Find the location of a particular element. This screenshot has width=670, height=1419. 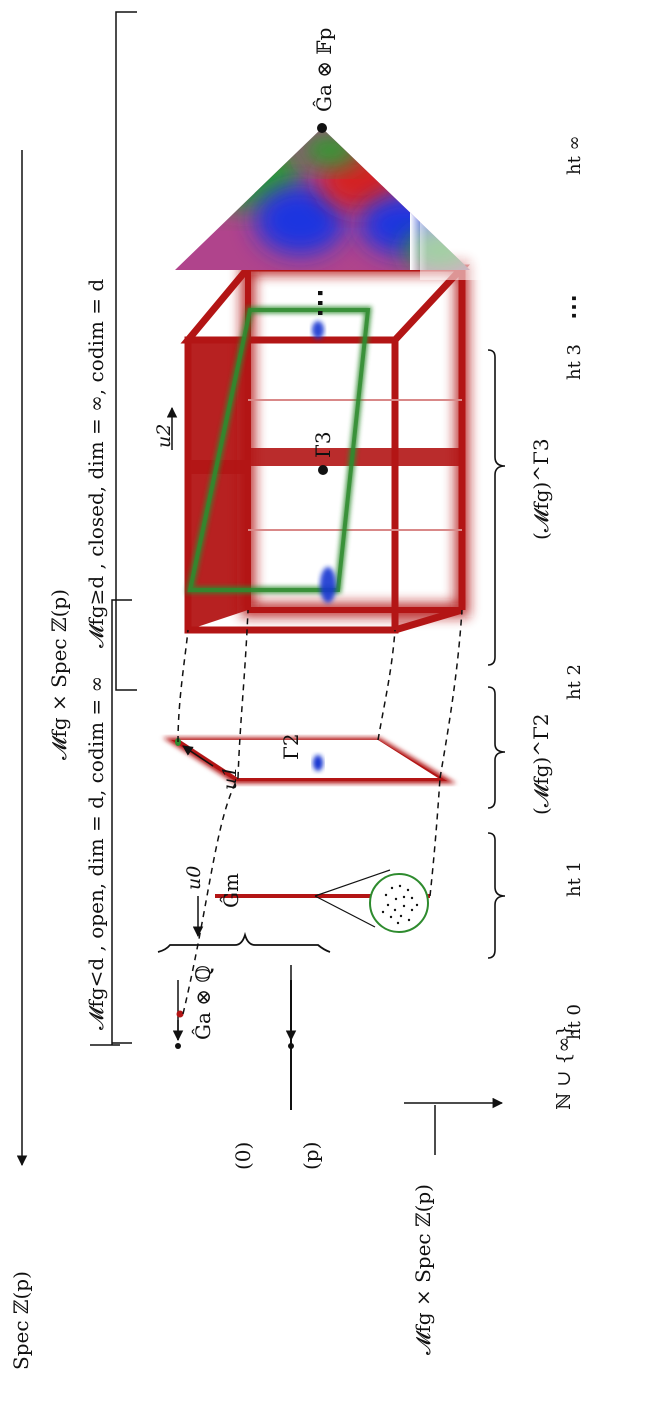

point-zero-label: (0) is located at coordinates (243, 1156).